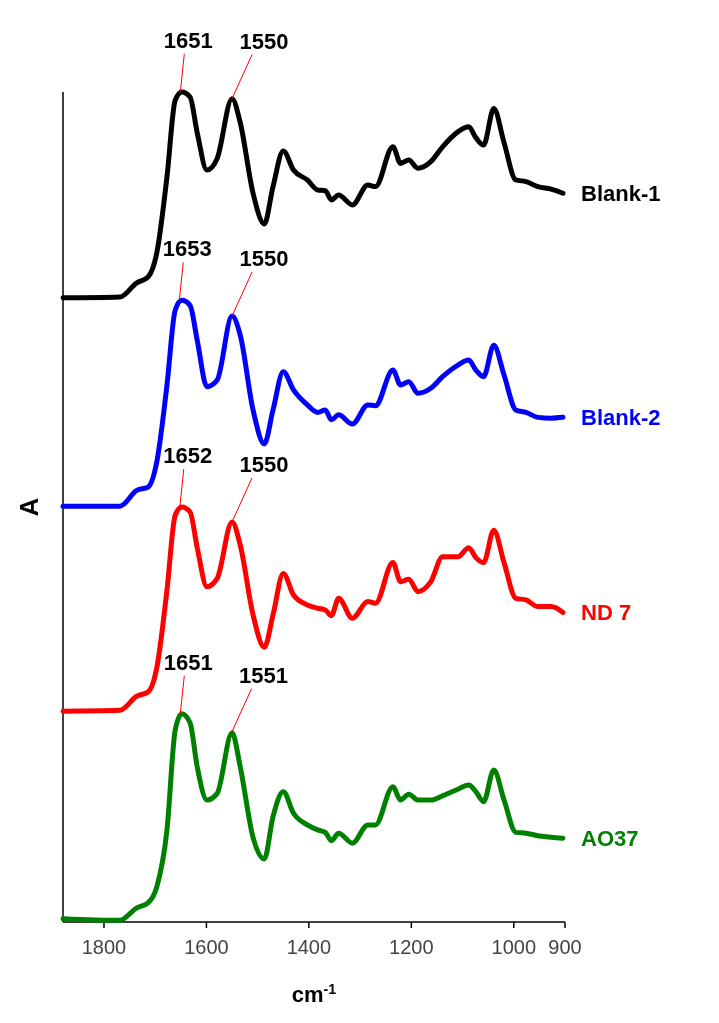 This screenshot has height=1023, width=719. I want to click on annotation: 1652, so click(188, 455).